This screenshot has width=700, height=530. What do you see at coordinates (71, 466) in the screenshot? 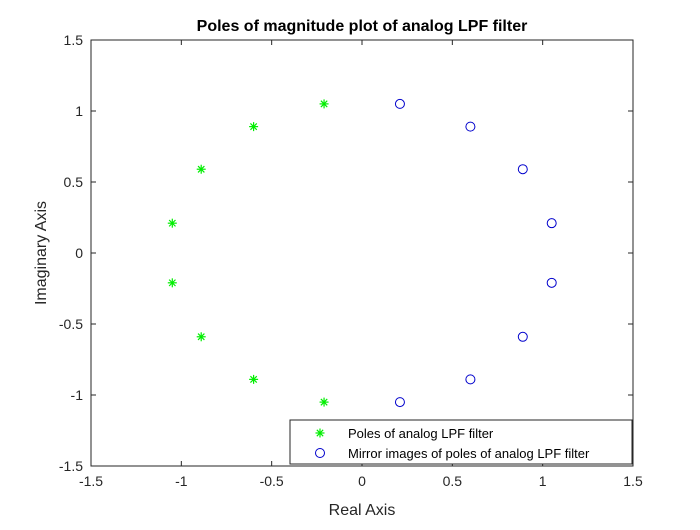
I see `y-tick-label: -1.5` at bounding box center [71, 466].